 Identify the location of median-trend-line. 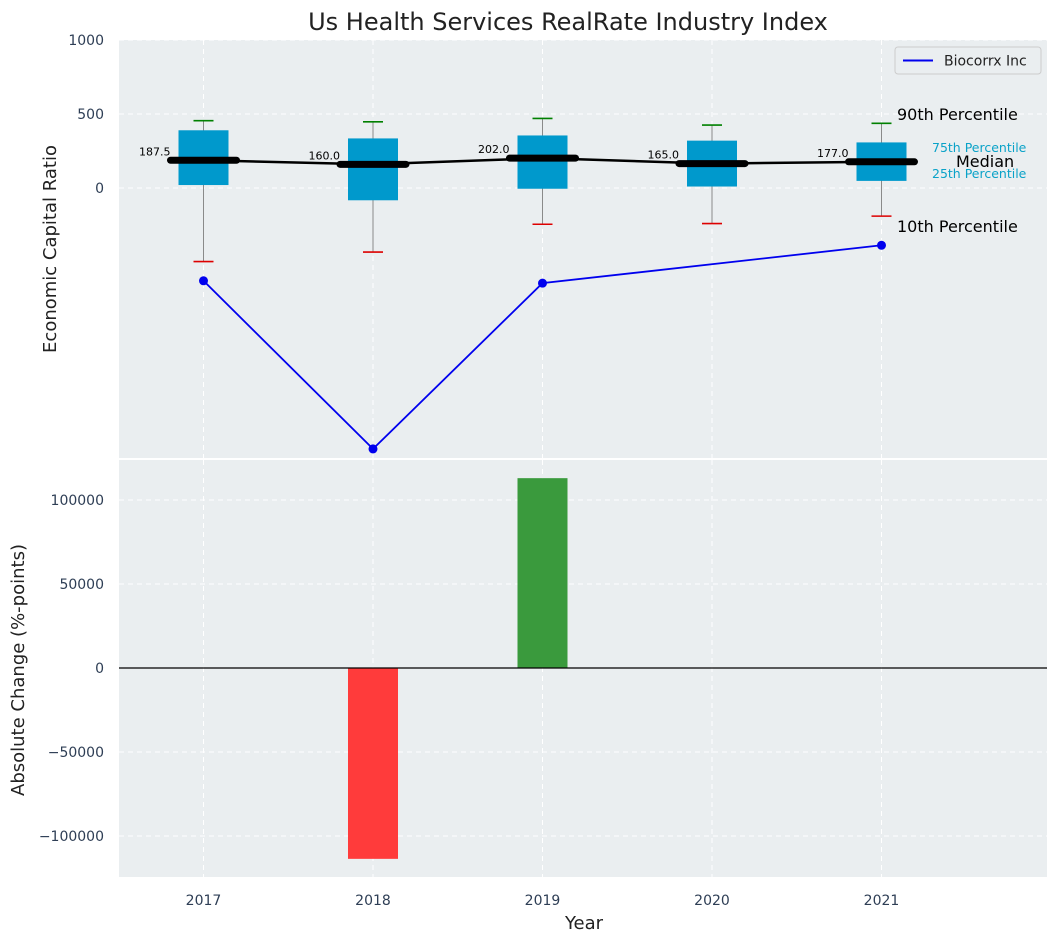
(542, 161).